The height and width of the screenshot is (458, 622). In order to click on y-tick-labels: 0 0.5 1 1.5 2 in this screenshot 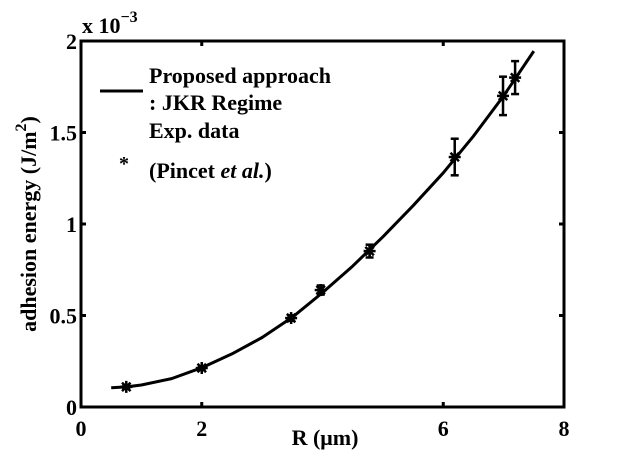, I will do `click(64, 224)`.